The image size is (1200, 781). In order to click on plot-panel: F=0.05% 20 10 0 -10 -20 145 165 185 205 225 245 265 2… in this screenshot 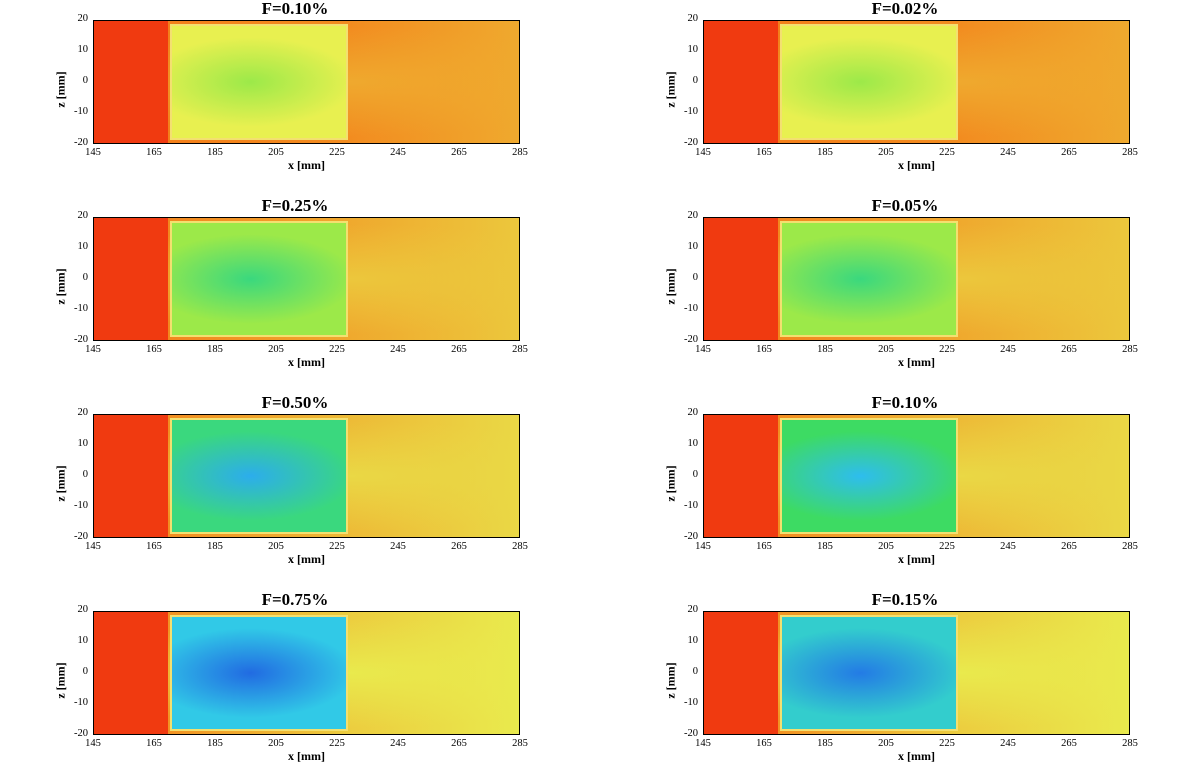, I will do `click(874, 292)`.